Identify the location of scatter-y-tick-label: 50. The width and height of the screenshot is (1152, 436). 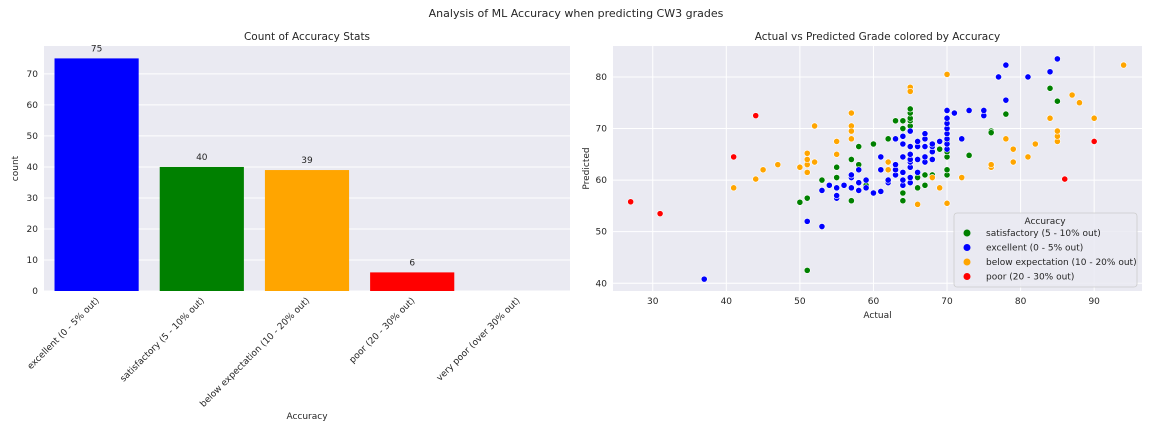
(602, 233).